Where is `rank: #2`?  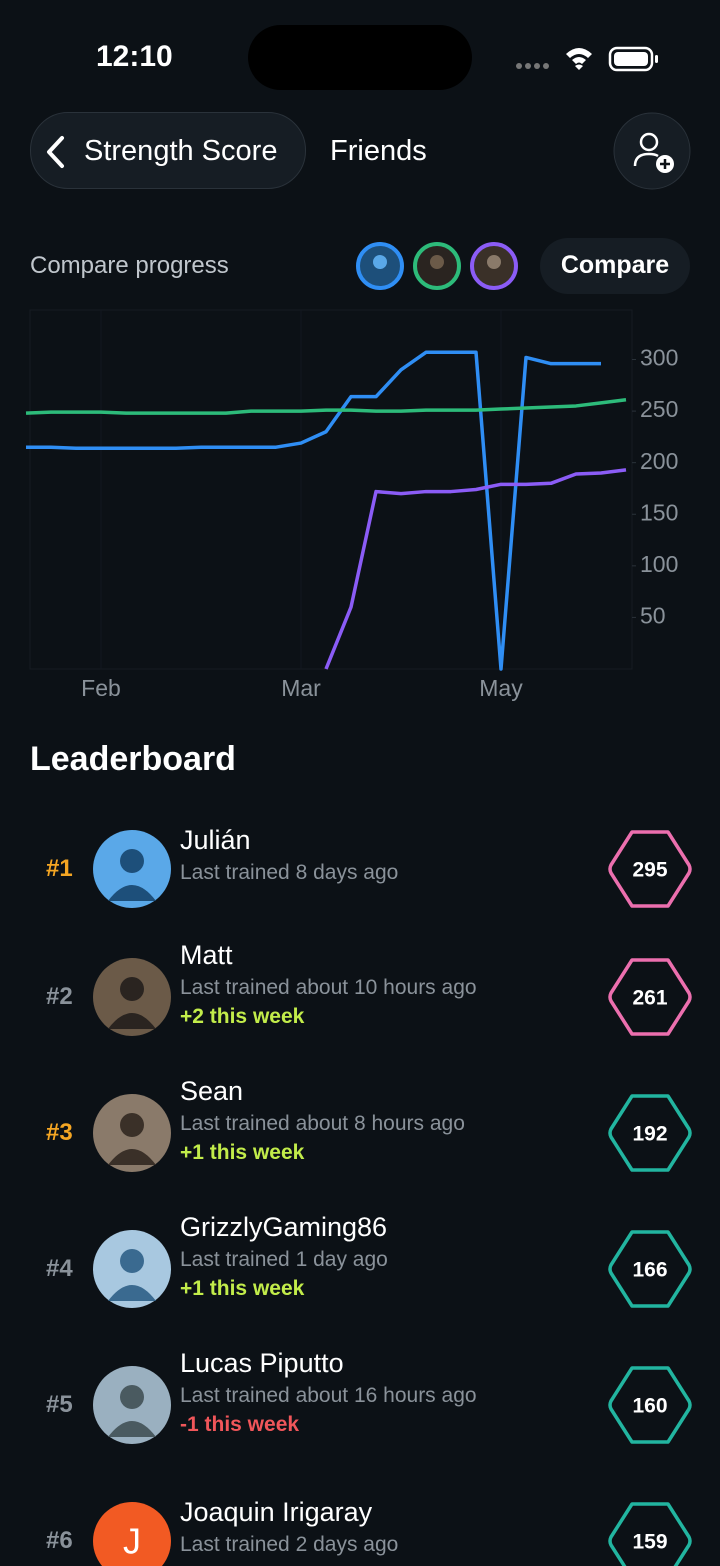 rank: #2 is located at coordinates (59, 996).